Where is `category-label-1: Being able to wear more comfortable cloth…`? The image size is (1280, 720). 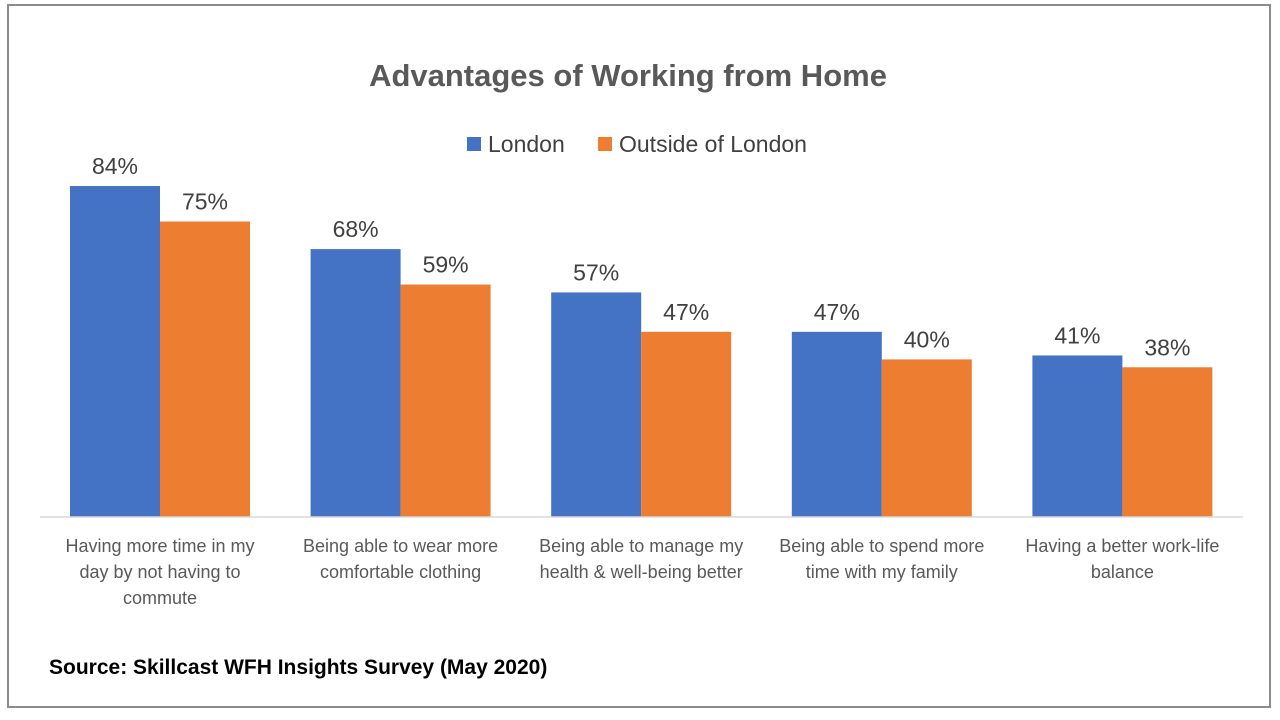 category-label-1: Being able to wear more comfortable cloth… is located at coordinates (400, 559).